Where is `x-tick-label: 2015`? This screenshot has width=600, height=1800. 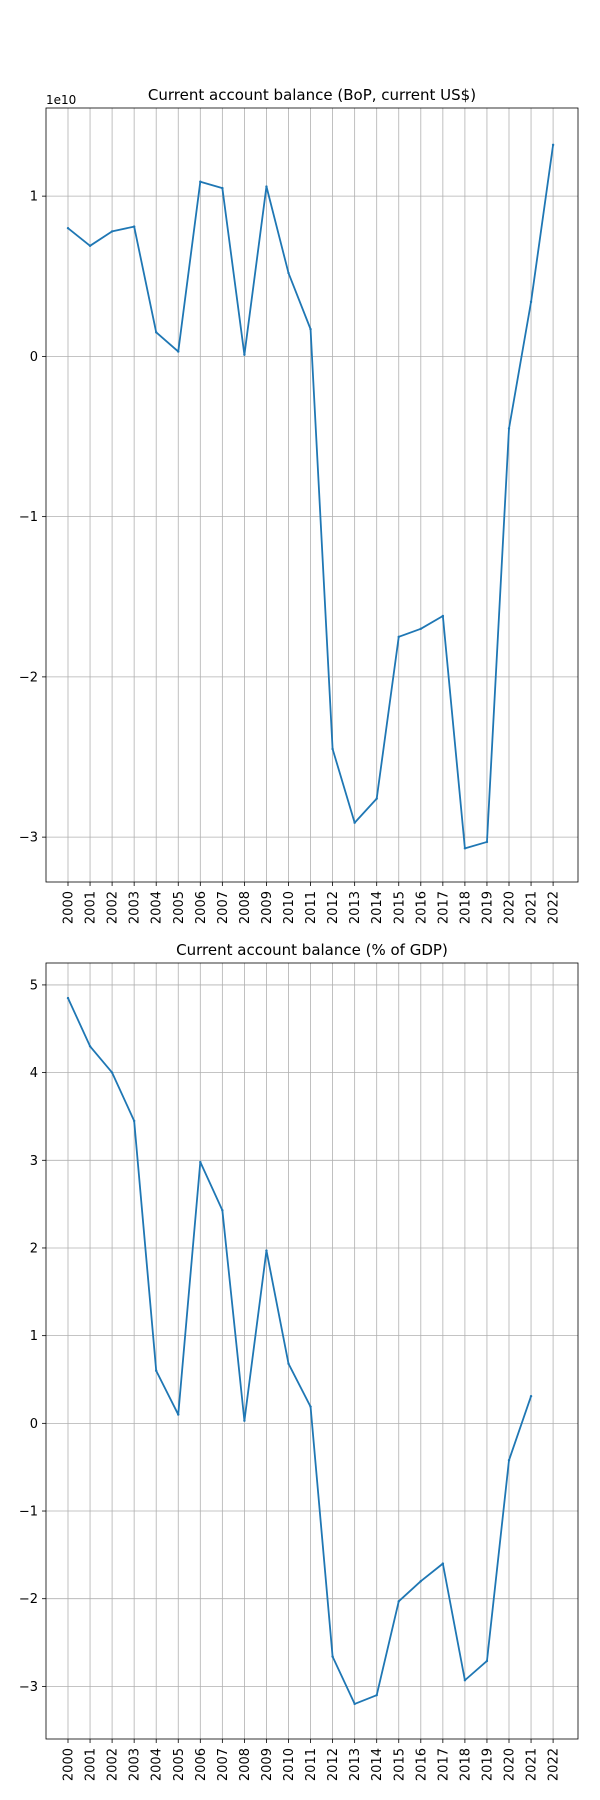
x-tick-label: 2015 is located at coordinates (399, 1764).